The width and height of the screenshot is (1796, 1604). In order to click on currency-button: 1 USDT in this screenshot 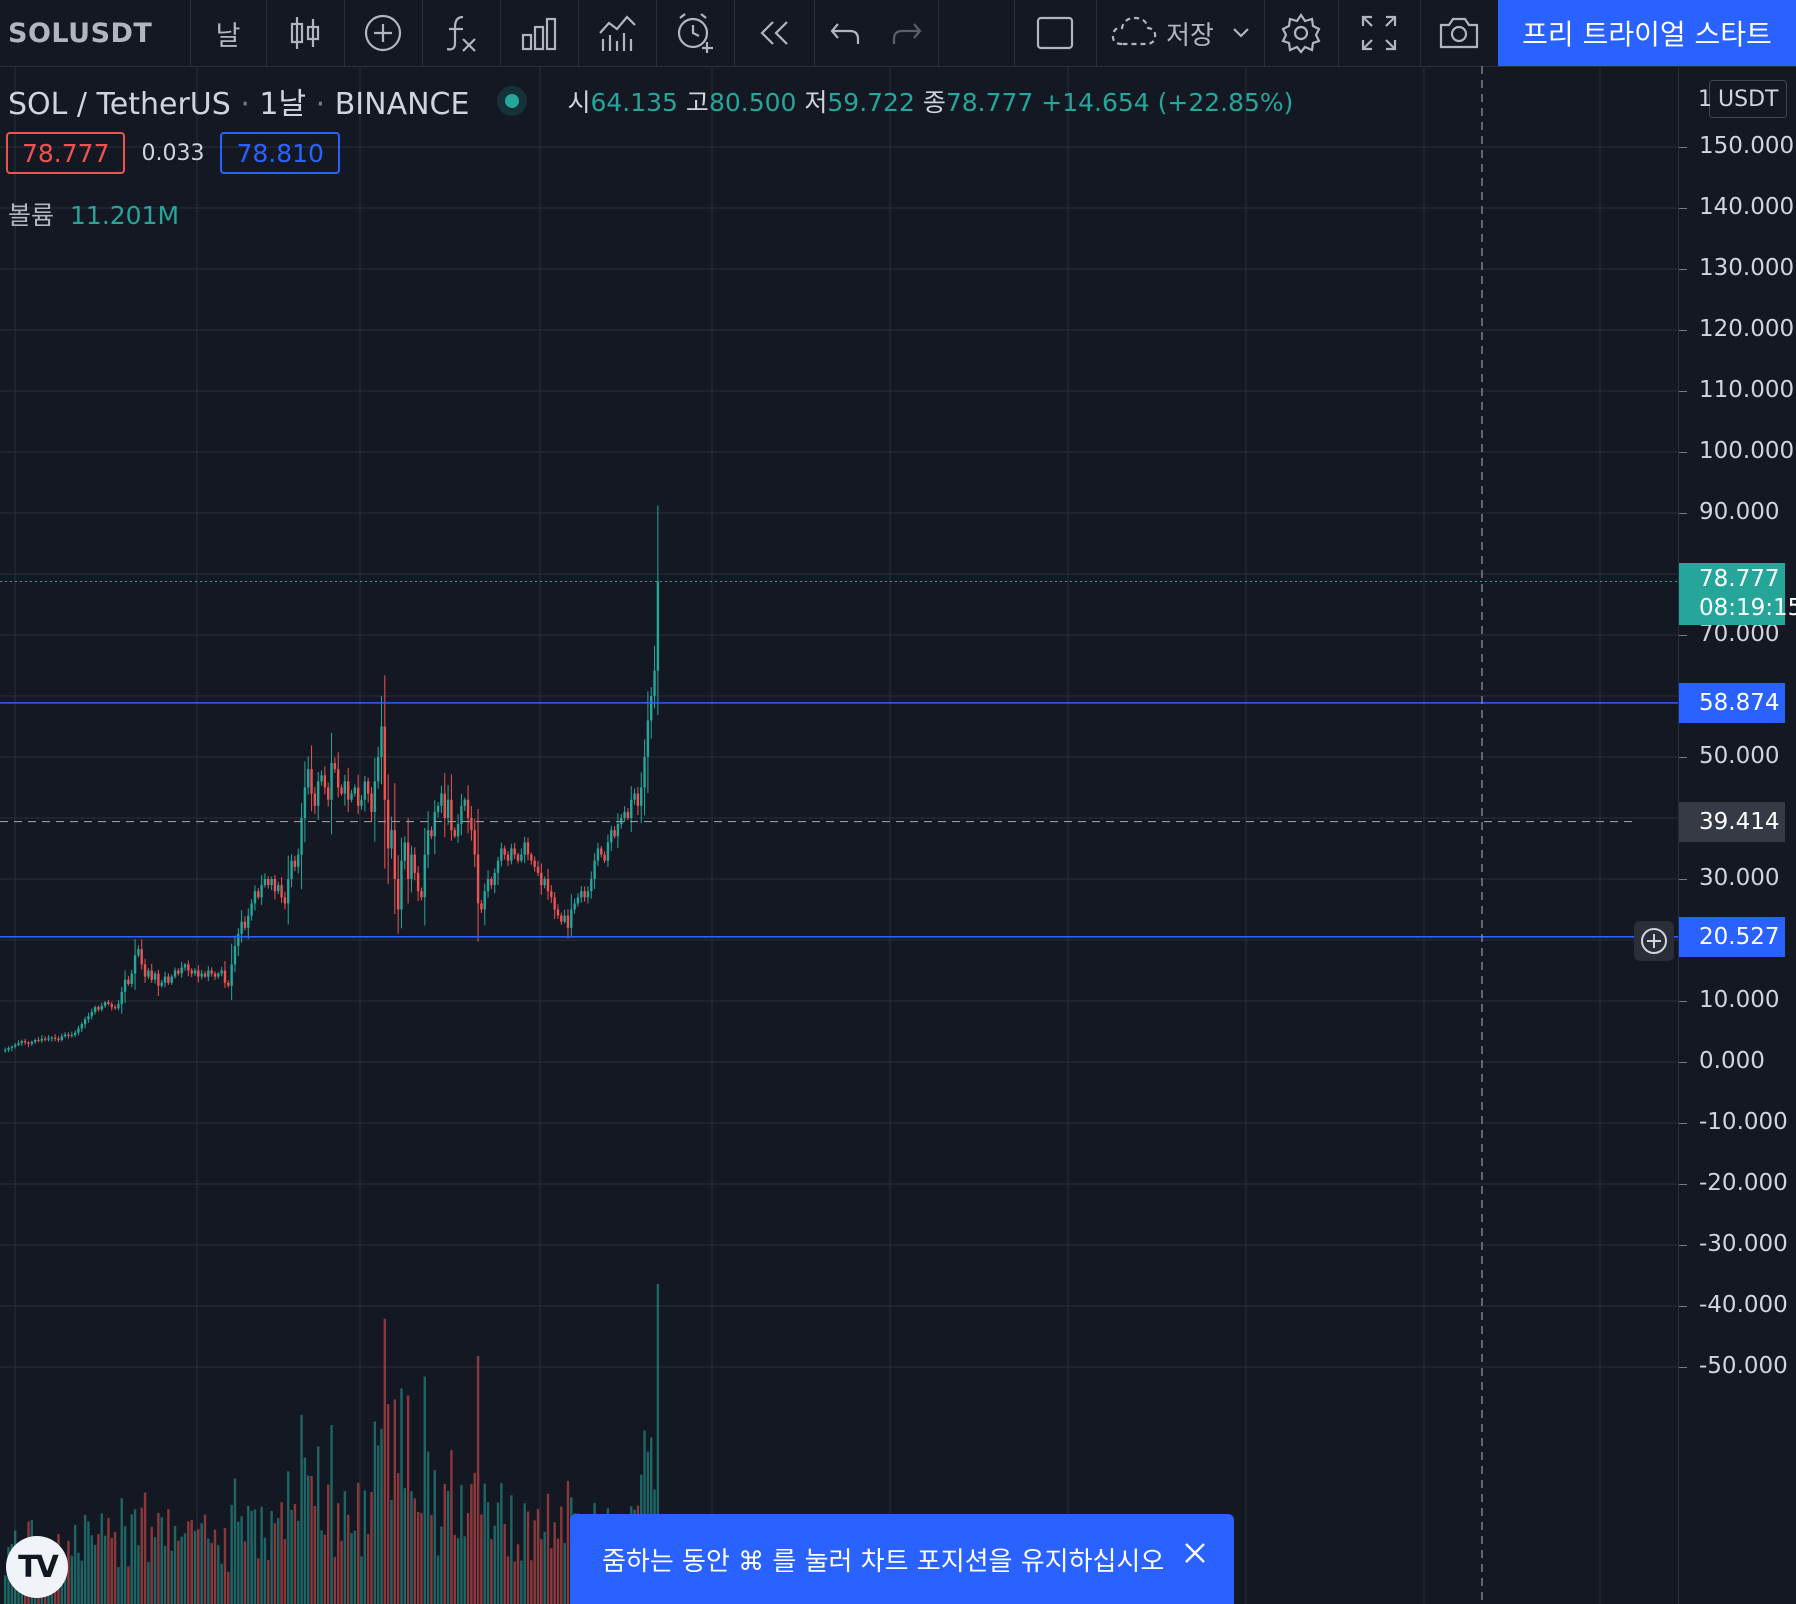, I will do `click(1743, 99)`.